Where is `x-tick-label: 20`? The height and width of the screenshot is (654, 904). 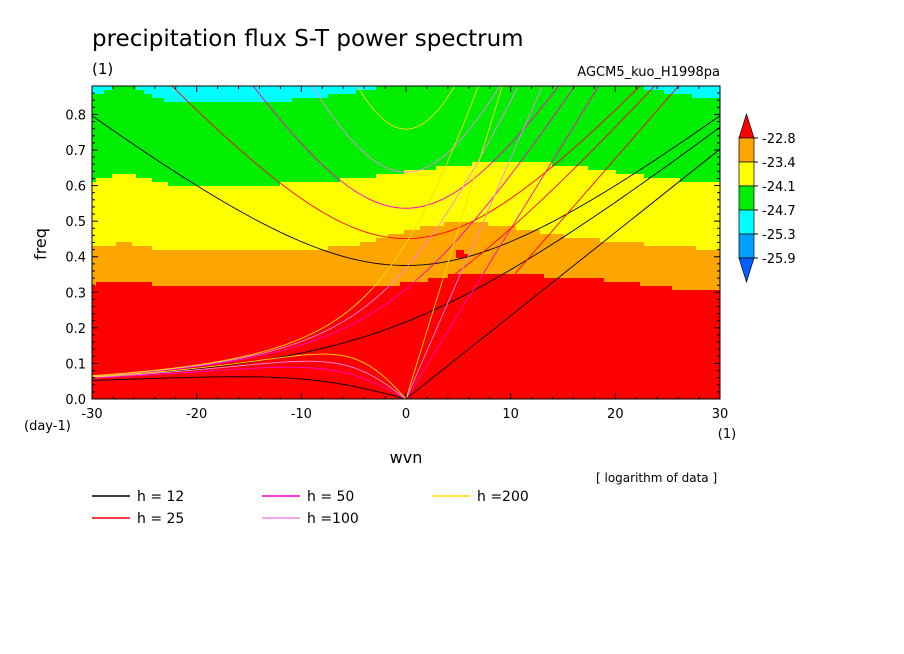 x-tick-label: 20 is located at coordinates (615, 414).